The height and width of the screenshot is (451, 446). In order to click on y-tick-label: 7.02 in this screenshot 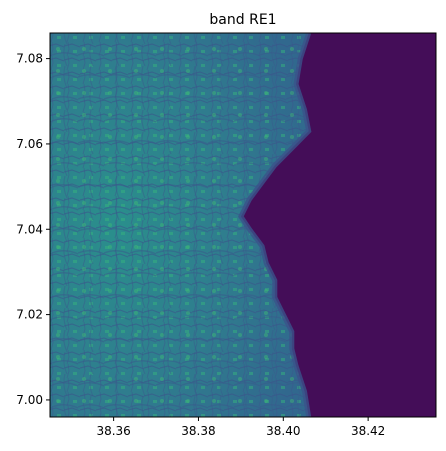, I will do `click(29, 315)`.